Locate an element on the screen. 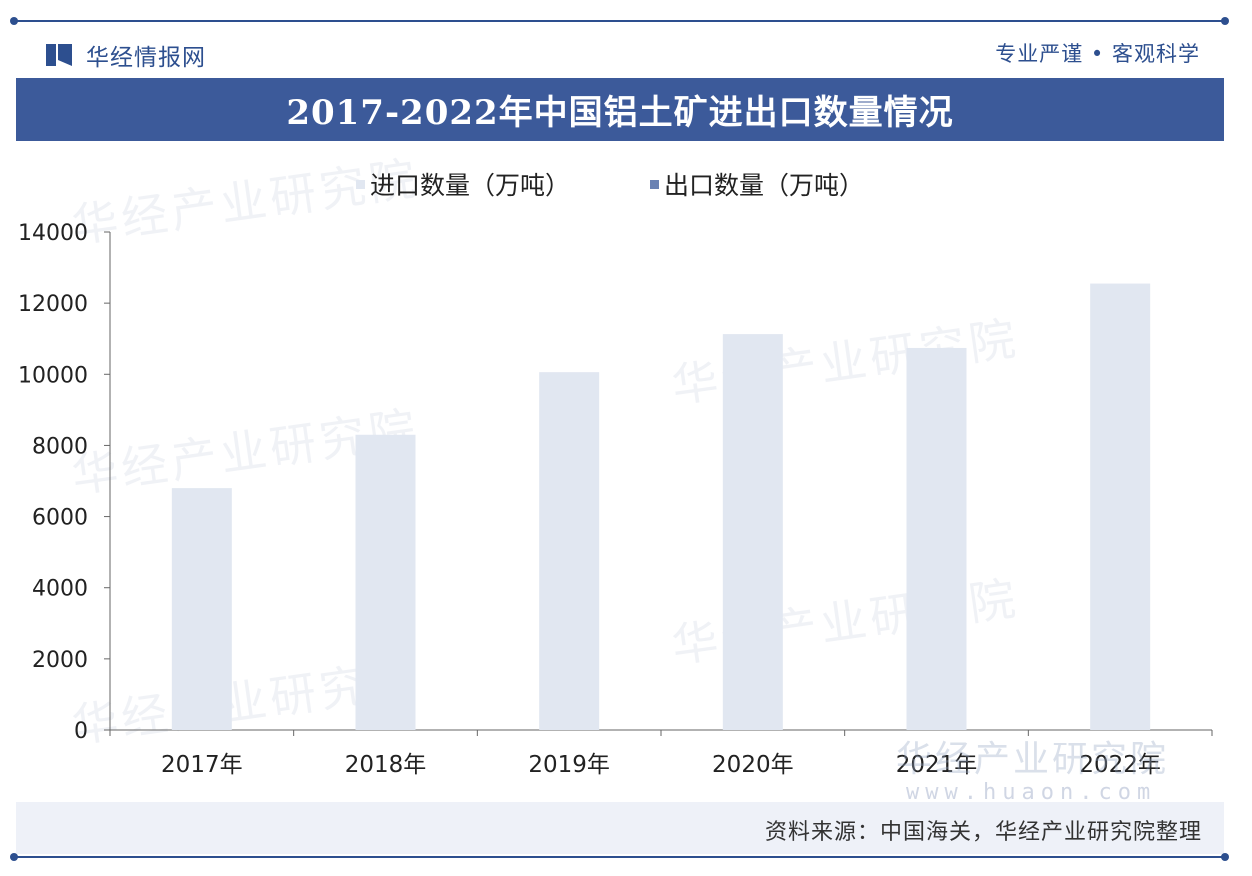 This screenshot has height=876, width=1252. y-tick-label: 8000 is located at coordinates (60, 446).